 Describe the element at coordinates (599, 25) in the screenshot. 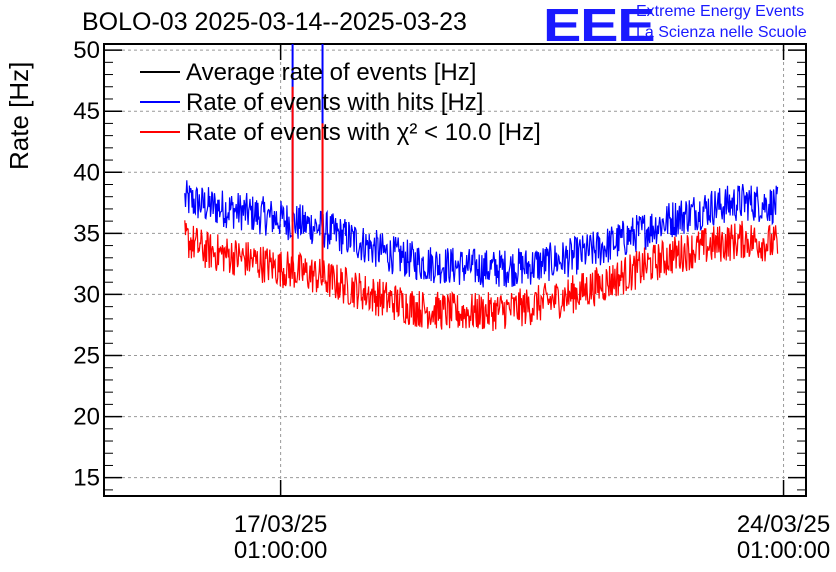

I see `eee-logo: EEE` at that location.